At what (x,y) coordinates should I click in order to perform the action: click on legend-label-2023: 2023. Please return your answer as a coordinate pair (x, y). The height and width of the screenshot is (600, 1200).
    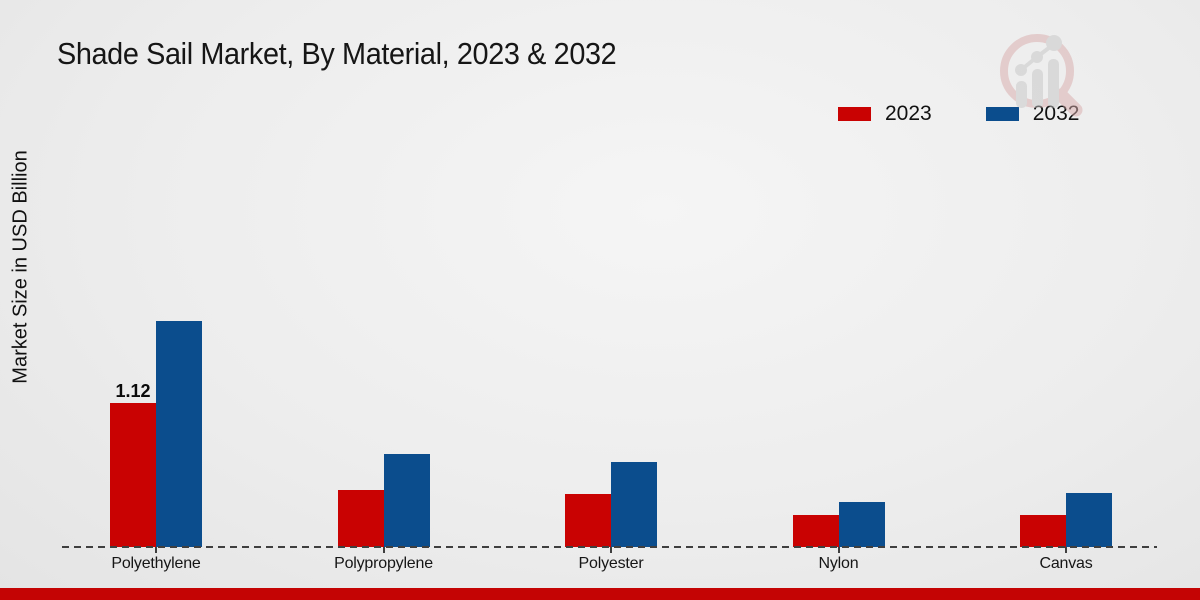
    Looking at the image, I should click on (908, 113).